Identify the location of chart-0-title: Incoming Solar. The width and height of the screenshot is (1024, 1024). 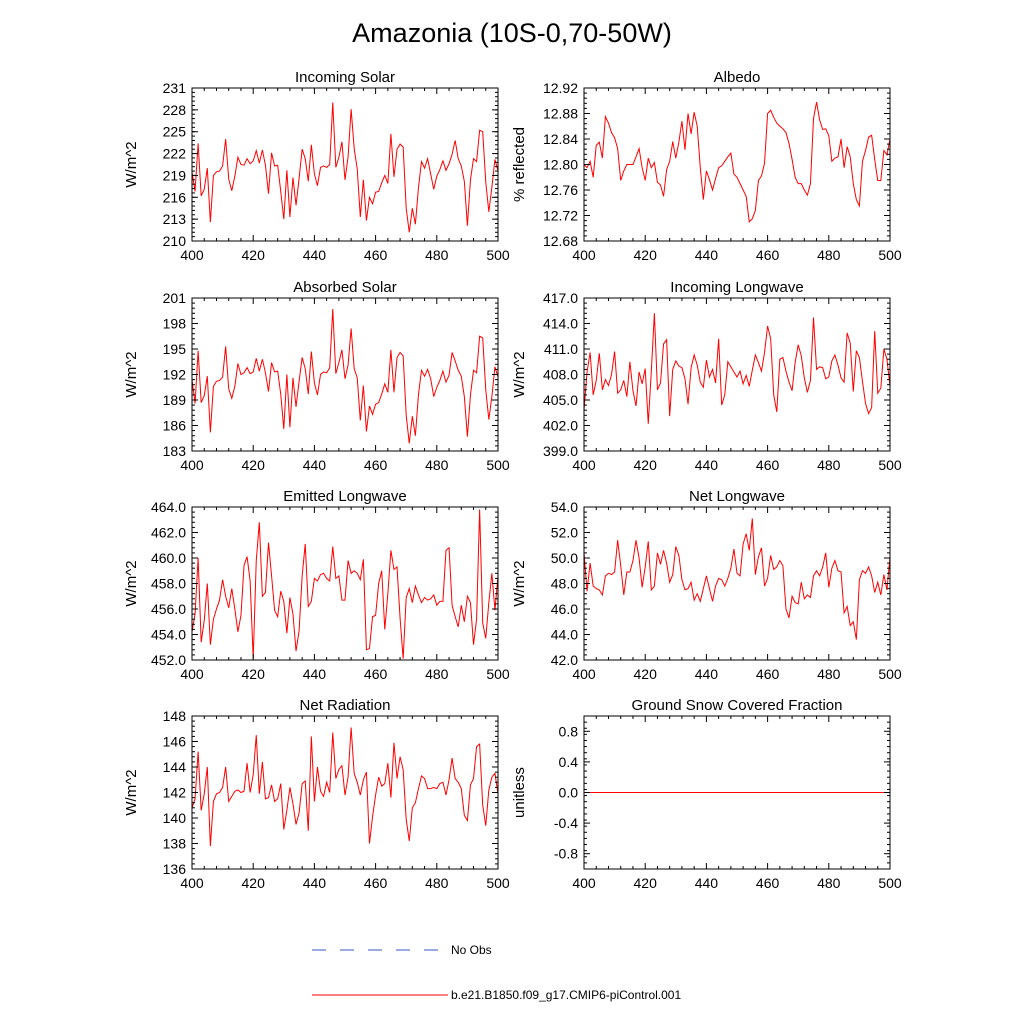
(345, 77).